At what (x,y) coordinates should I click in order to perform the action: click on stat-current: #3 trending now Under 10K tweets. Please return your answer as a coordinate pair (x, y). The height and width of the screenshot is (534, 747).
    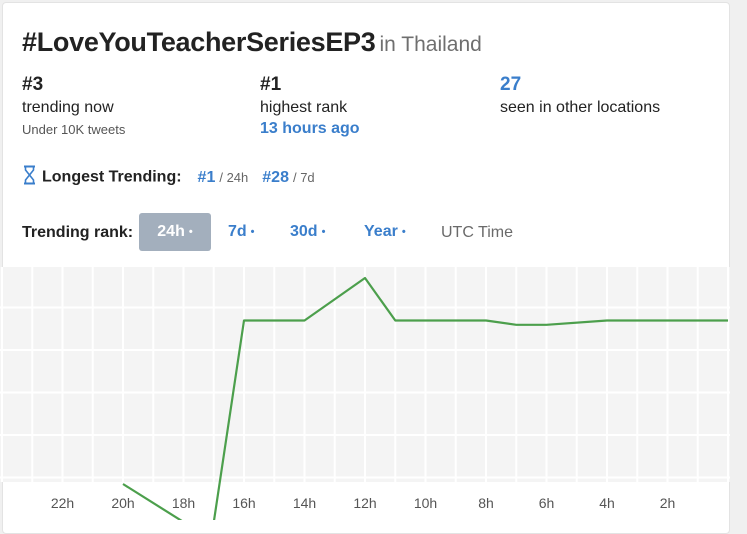
    Looking at the image, I should click on (73, 105).